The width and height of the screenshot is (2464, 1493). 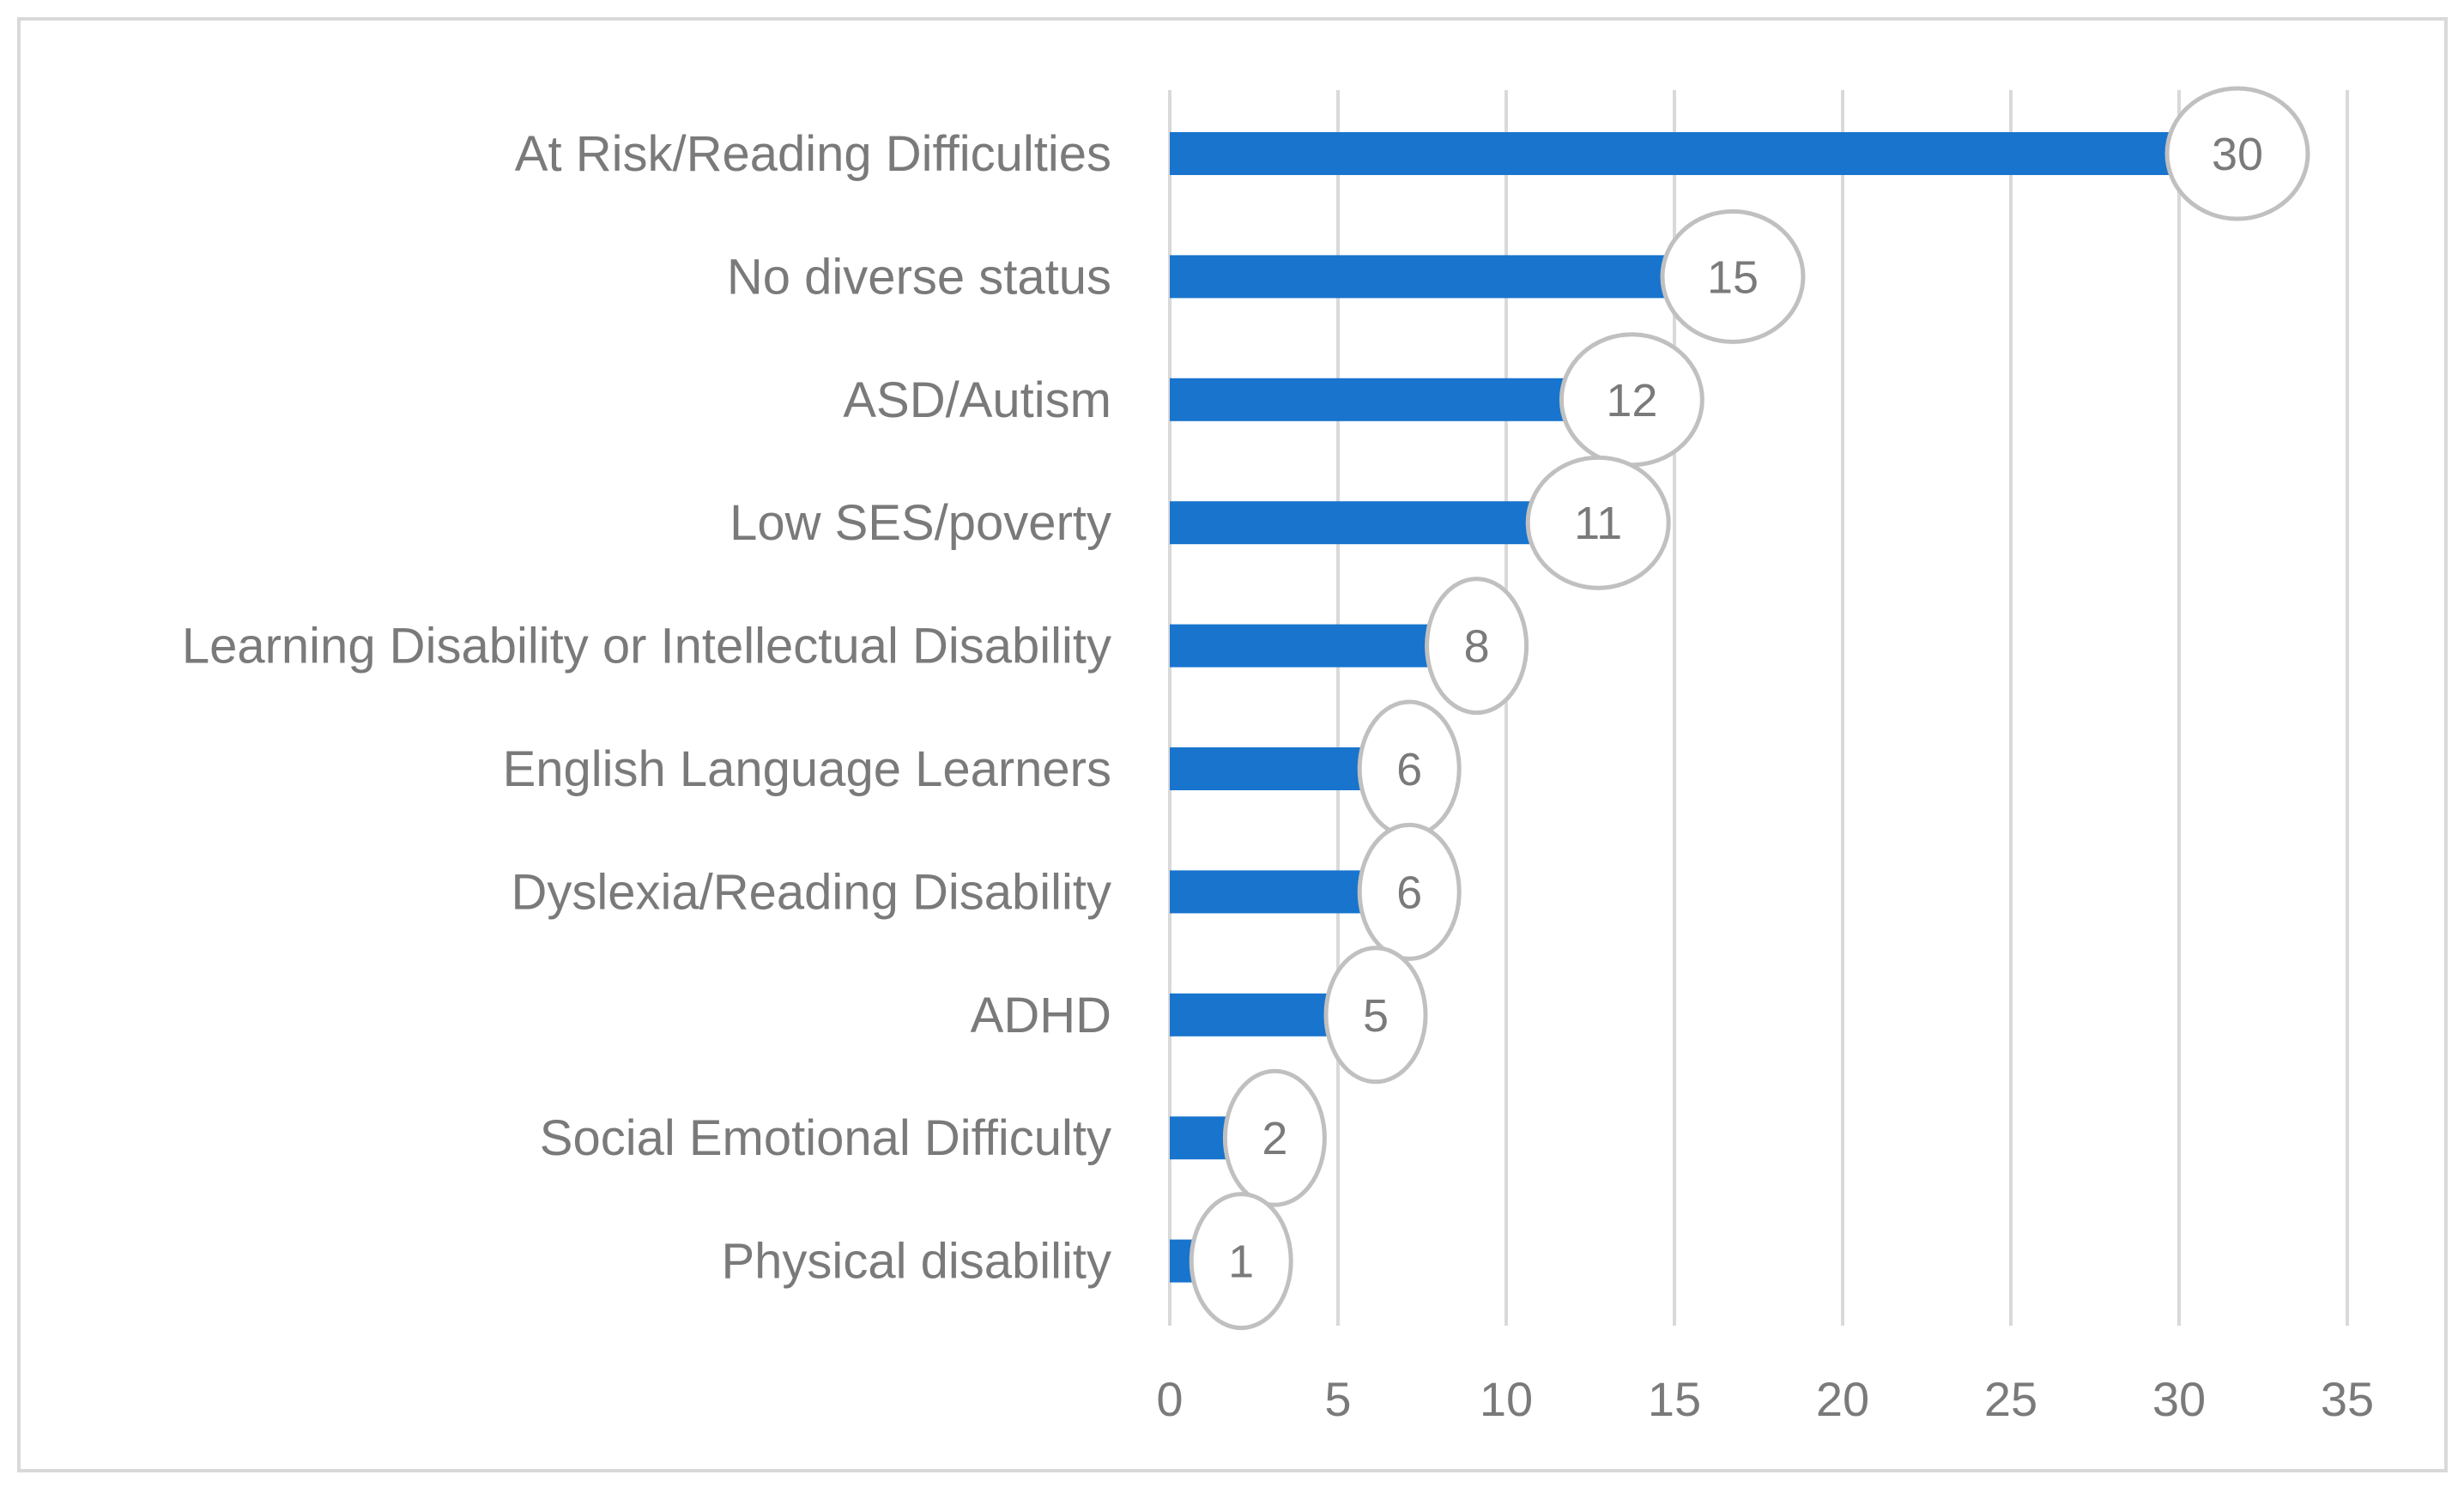 I want to click on data-label: 1, so click(x=1241, y=1262).